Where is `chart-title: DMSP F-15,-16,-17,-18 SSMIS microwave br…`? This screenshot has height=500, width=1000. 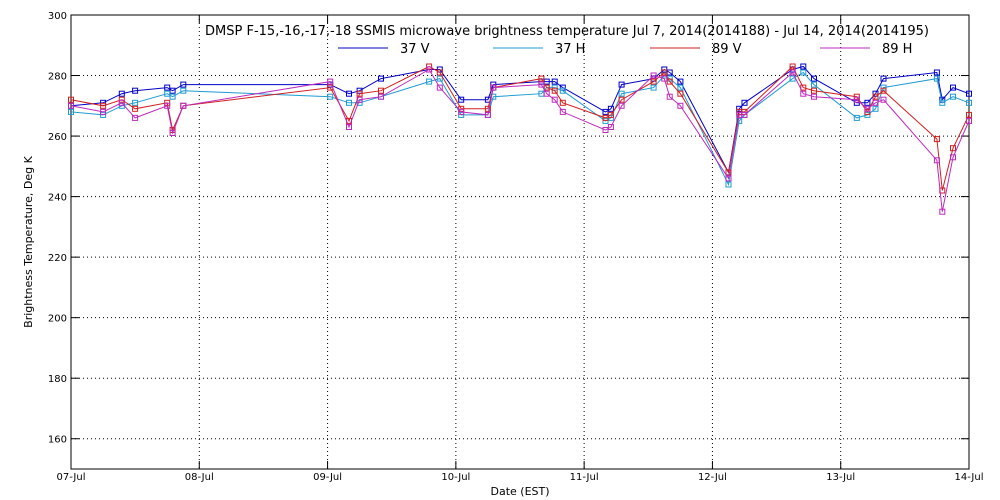
chart-title: DMSP F-15,-16,-17,-18 SSMIS microwave br… is located at coordinates (567, 31).